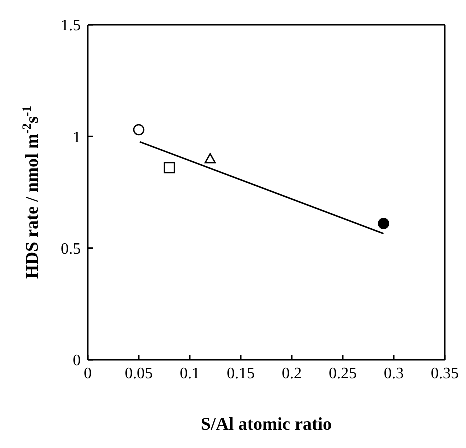 This screenshot has width=466, height=448. What do you see at coordinates (266, 424) in the screenshot?
I see `x-axis-title: S/Al atomic ratio` at bounding box center [266, 424].